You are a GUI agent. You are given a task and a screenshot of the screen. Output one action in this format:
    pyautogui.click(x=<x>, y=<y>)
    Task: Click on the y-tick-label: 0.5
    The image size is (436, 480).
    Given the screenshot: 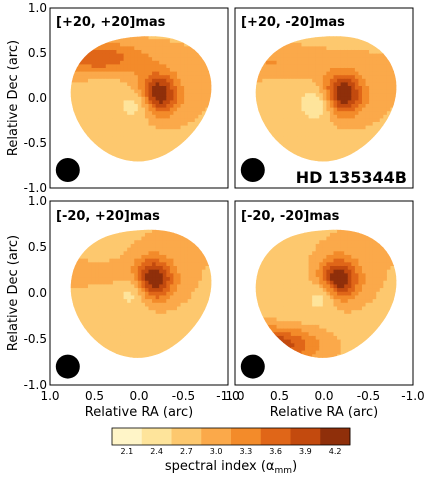 What is the action you would take?
    pyautogui.click(x=37, y=247)
    